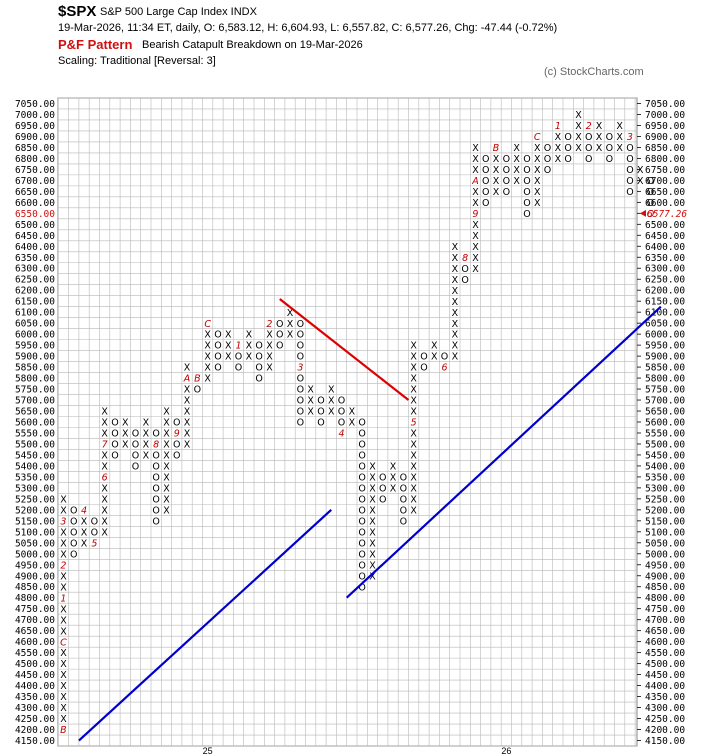  I want to click on y-tick-label-right: 5400.00, so click(665, 466).